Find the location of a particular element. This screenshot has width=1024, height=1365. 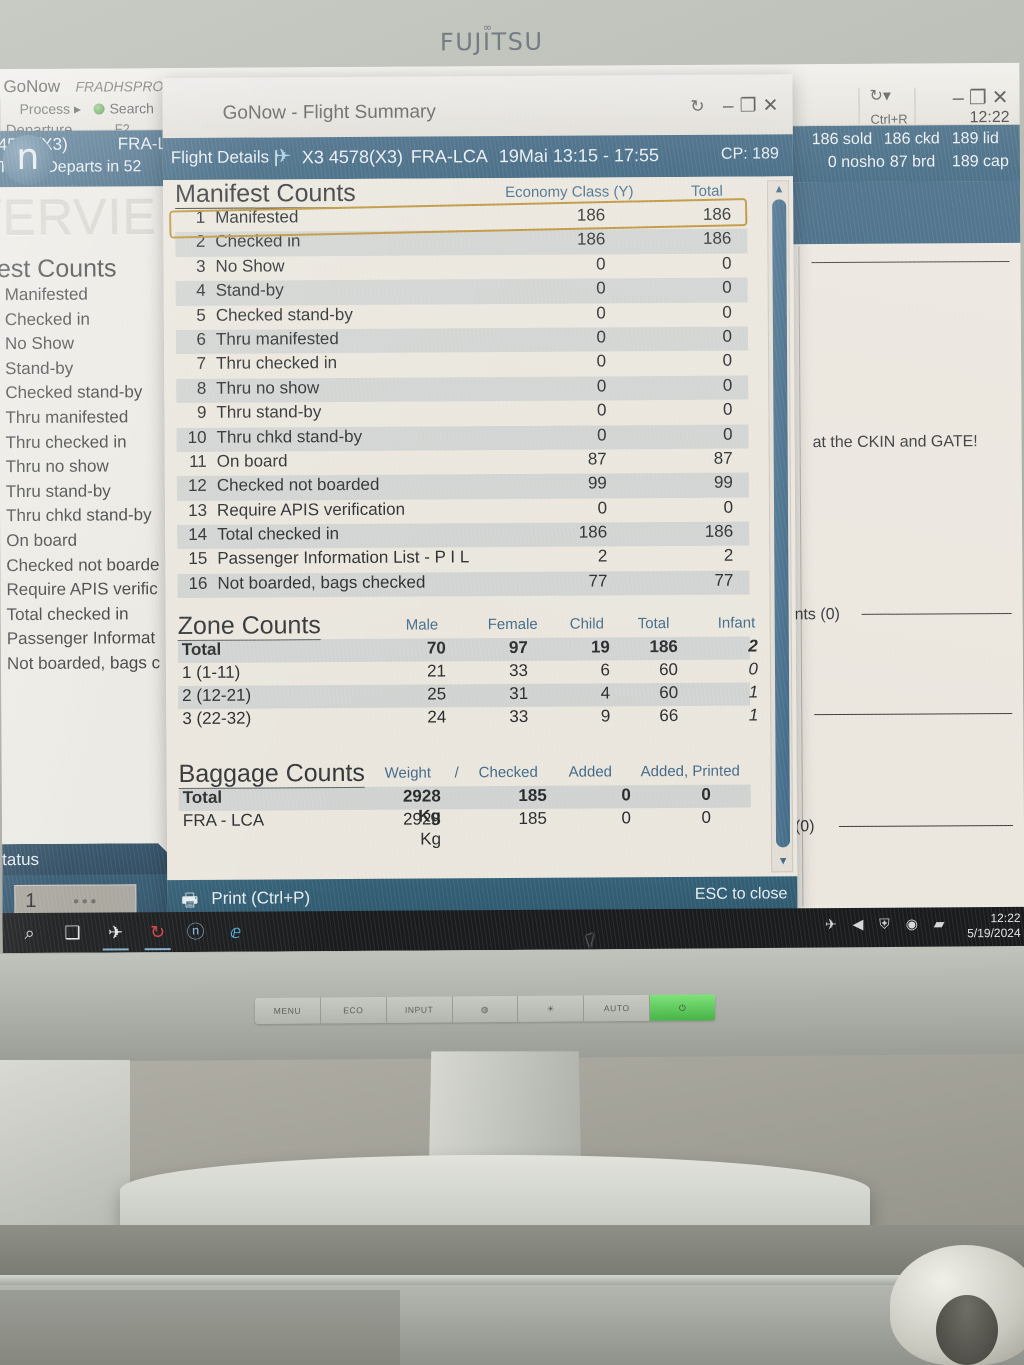

monitor-button-: ⏻ is located at coordinates (683, 1007).